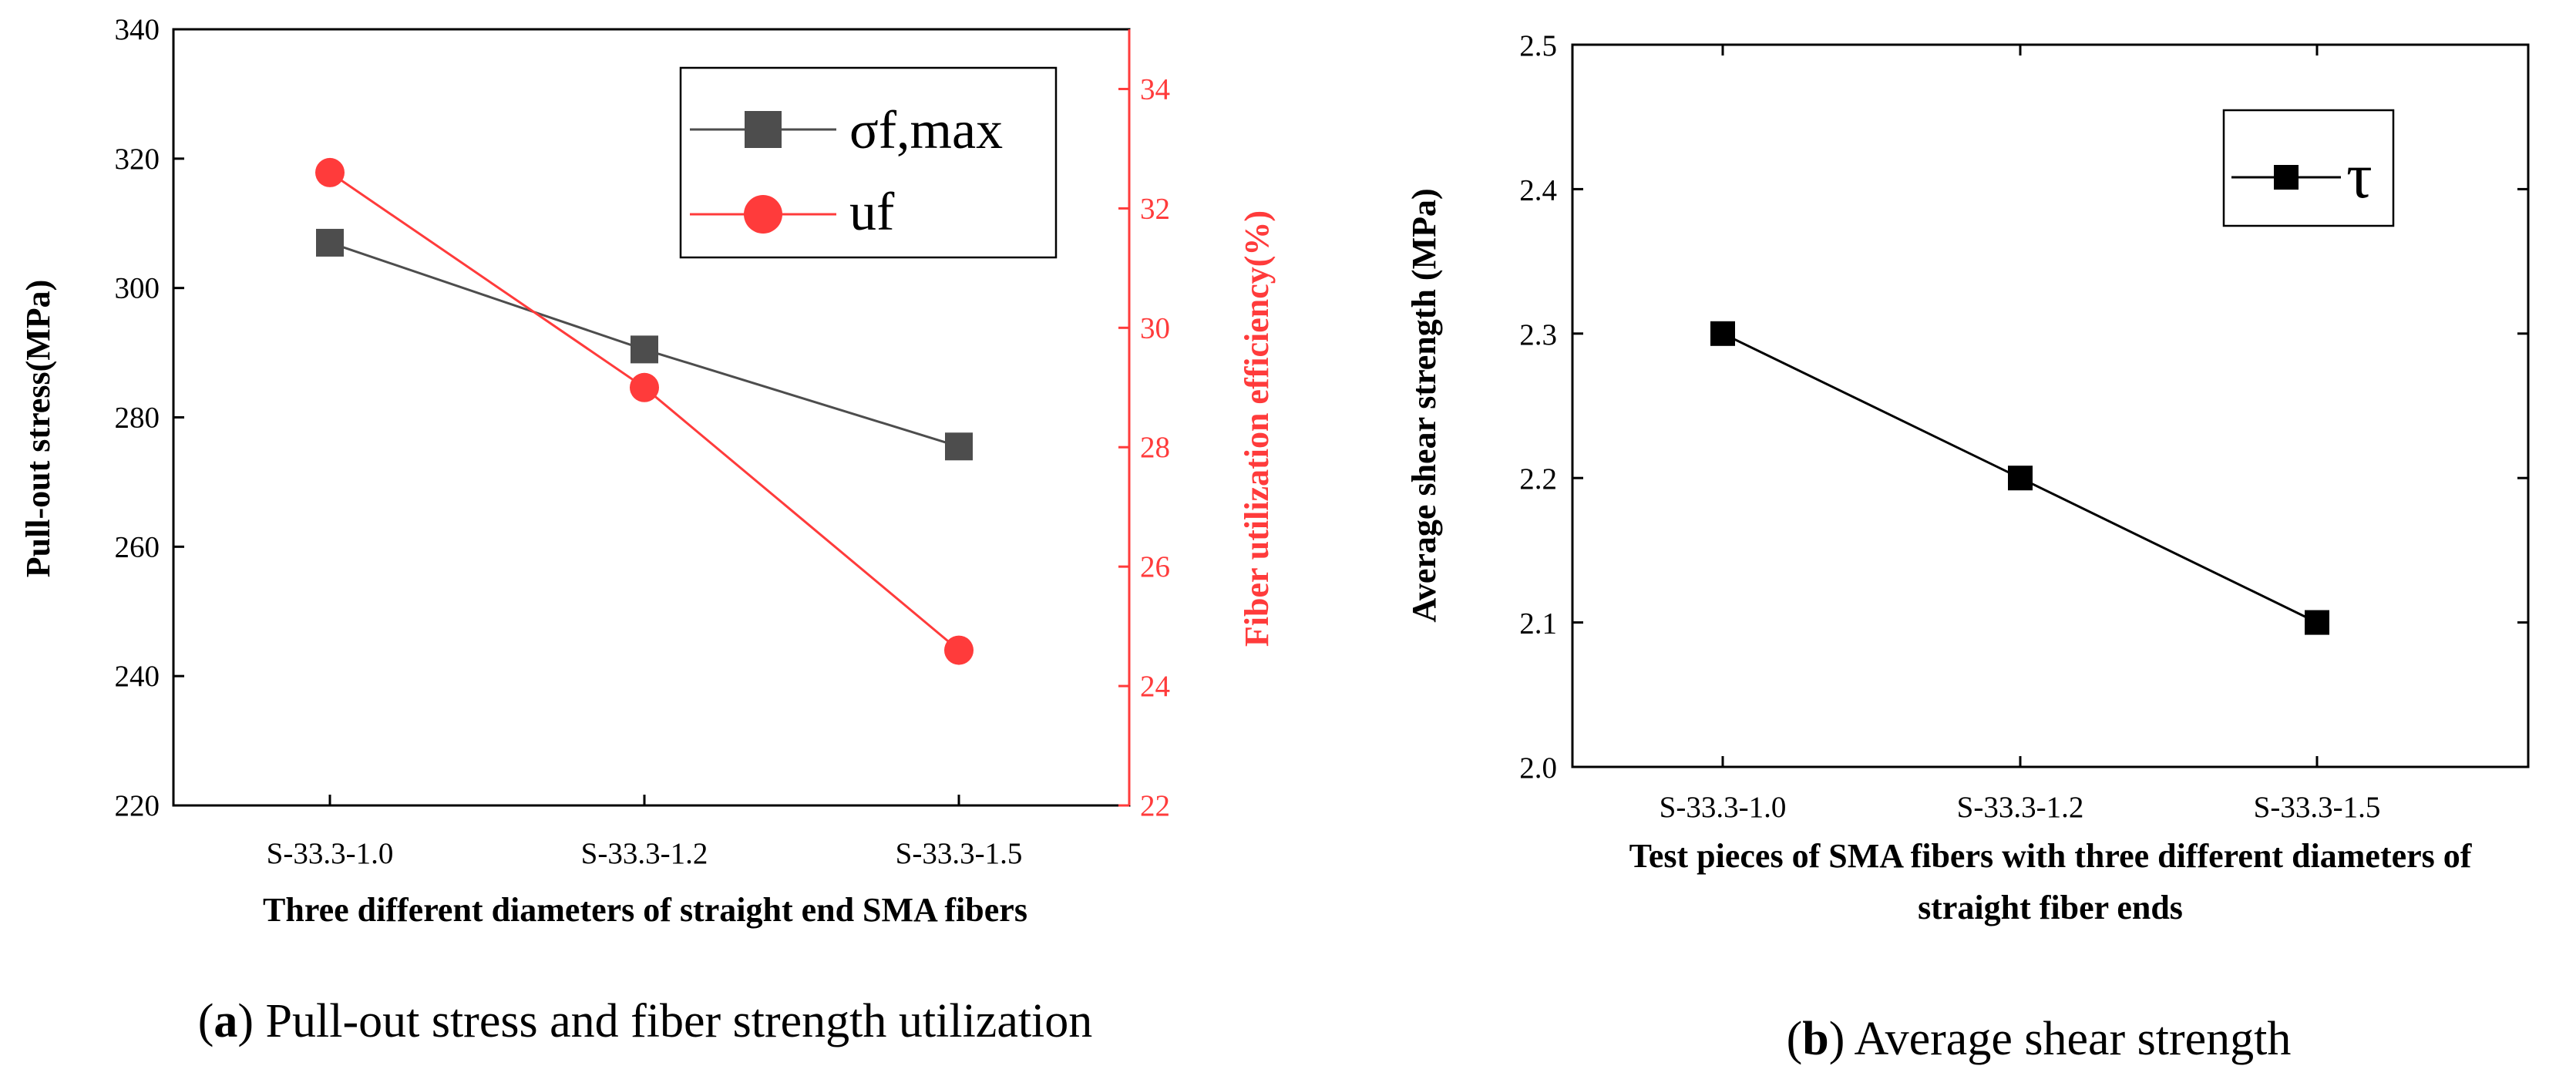 Image resolution: width=2576 pixels, height=1086 pixels. I want to click on panel-a-legend-box, so click(868, 162).